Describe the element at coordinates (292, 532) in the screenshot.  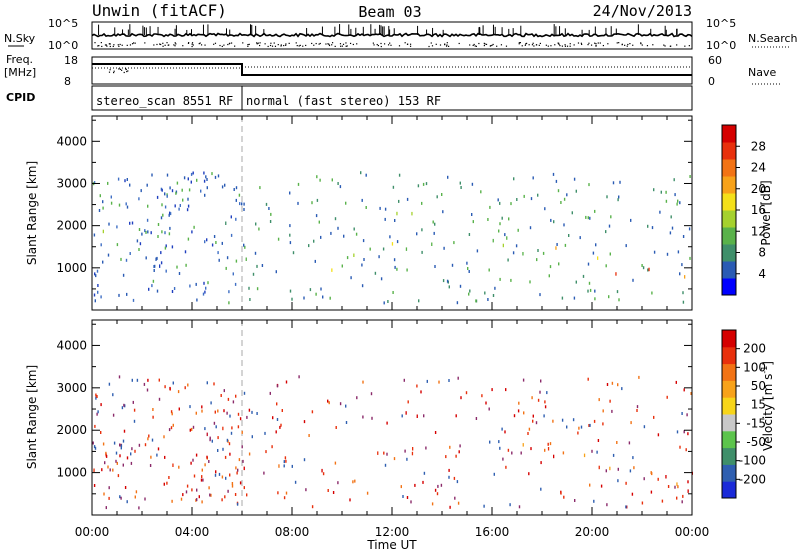
I see `time-tick-label: 08:00` at that location.